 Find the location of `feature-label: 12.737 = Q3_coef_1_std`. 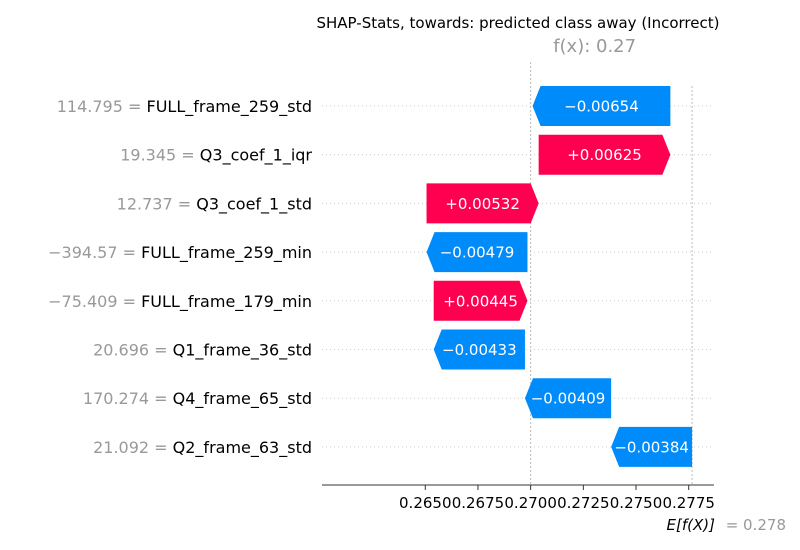

feature-label: 12.737 = Q3_coef_1_std is located at coordinates (214, 204).